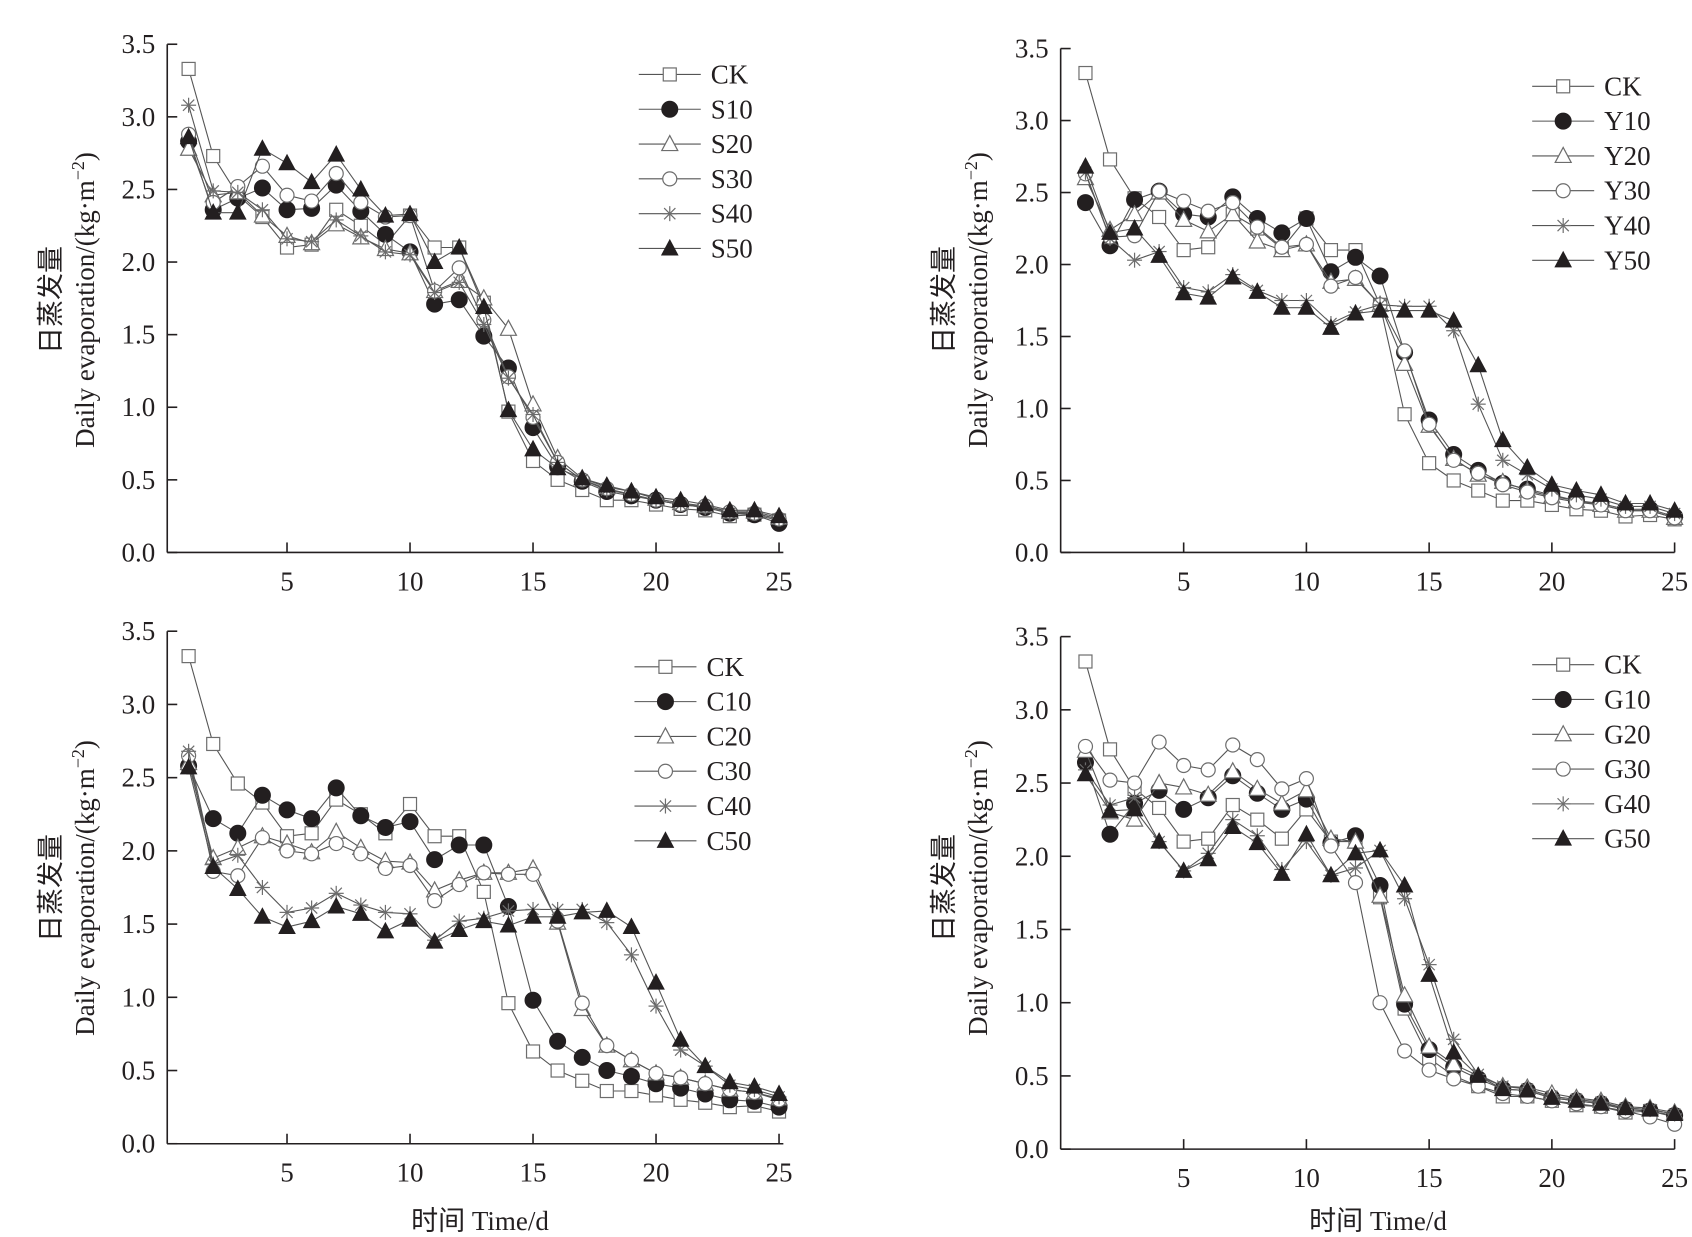 Image resolution: width=1692 pixels, height=1237 pixels. Describe the element at coordinates (728, 841) in the screenshot. I see `legend-label: C50` at that location.